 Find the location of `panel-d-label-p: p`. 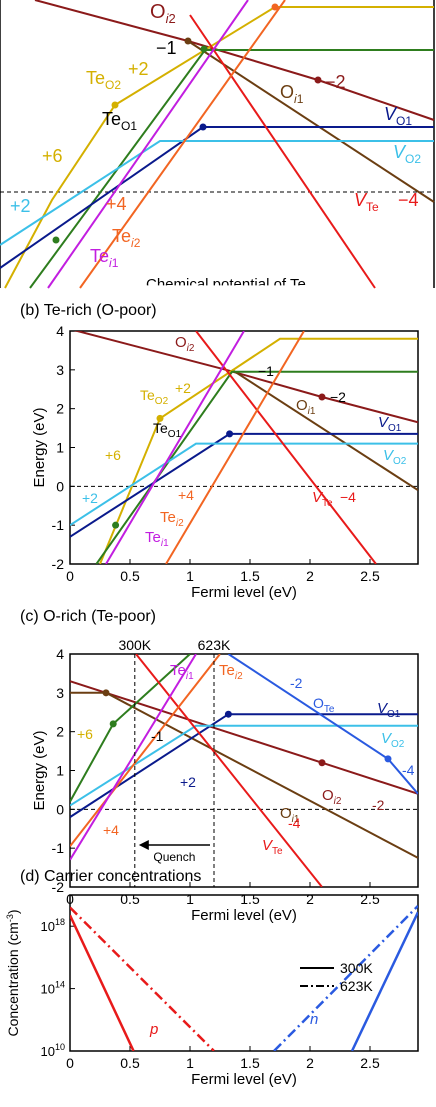

panel-d-label-p: p is located at coordinates (153, 1029).